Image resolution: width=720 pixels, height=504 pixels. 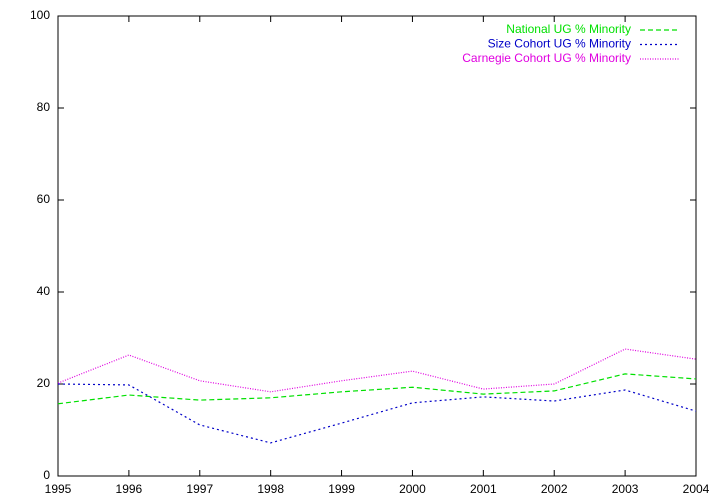 What do you see at coordinates (46, 475) in the screenshot?
I see `y-tick-label: 0` at bounding box center [46, 475].